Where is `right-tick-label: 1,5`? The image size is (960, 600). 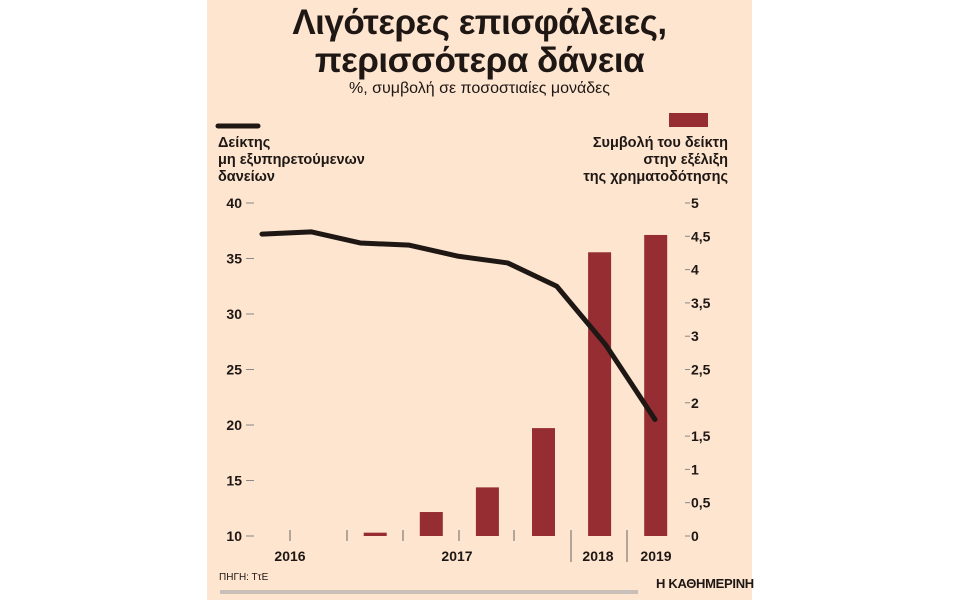 right-tick-label: 1,5 is located at coordinates (701, 436).